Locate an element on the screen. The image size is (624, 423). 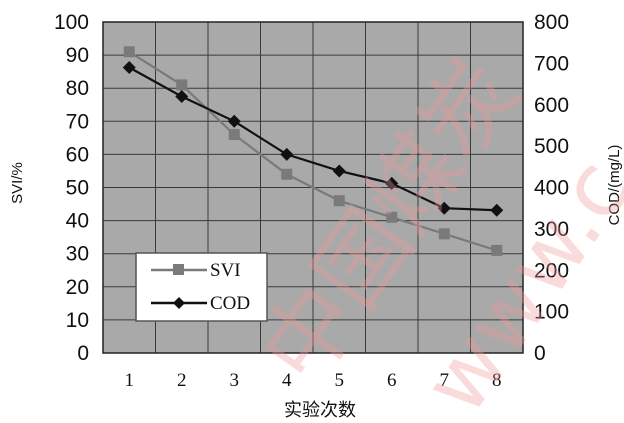
legend-label-svi: SVI is located at coordinates (225, 270).